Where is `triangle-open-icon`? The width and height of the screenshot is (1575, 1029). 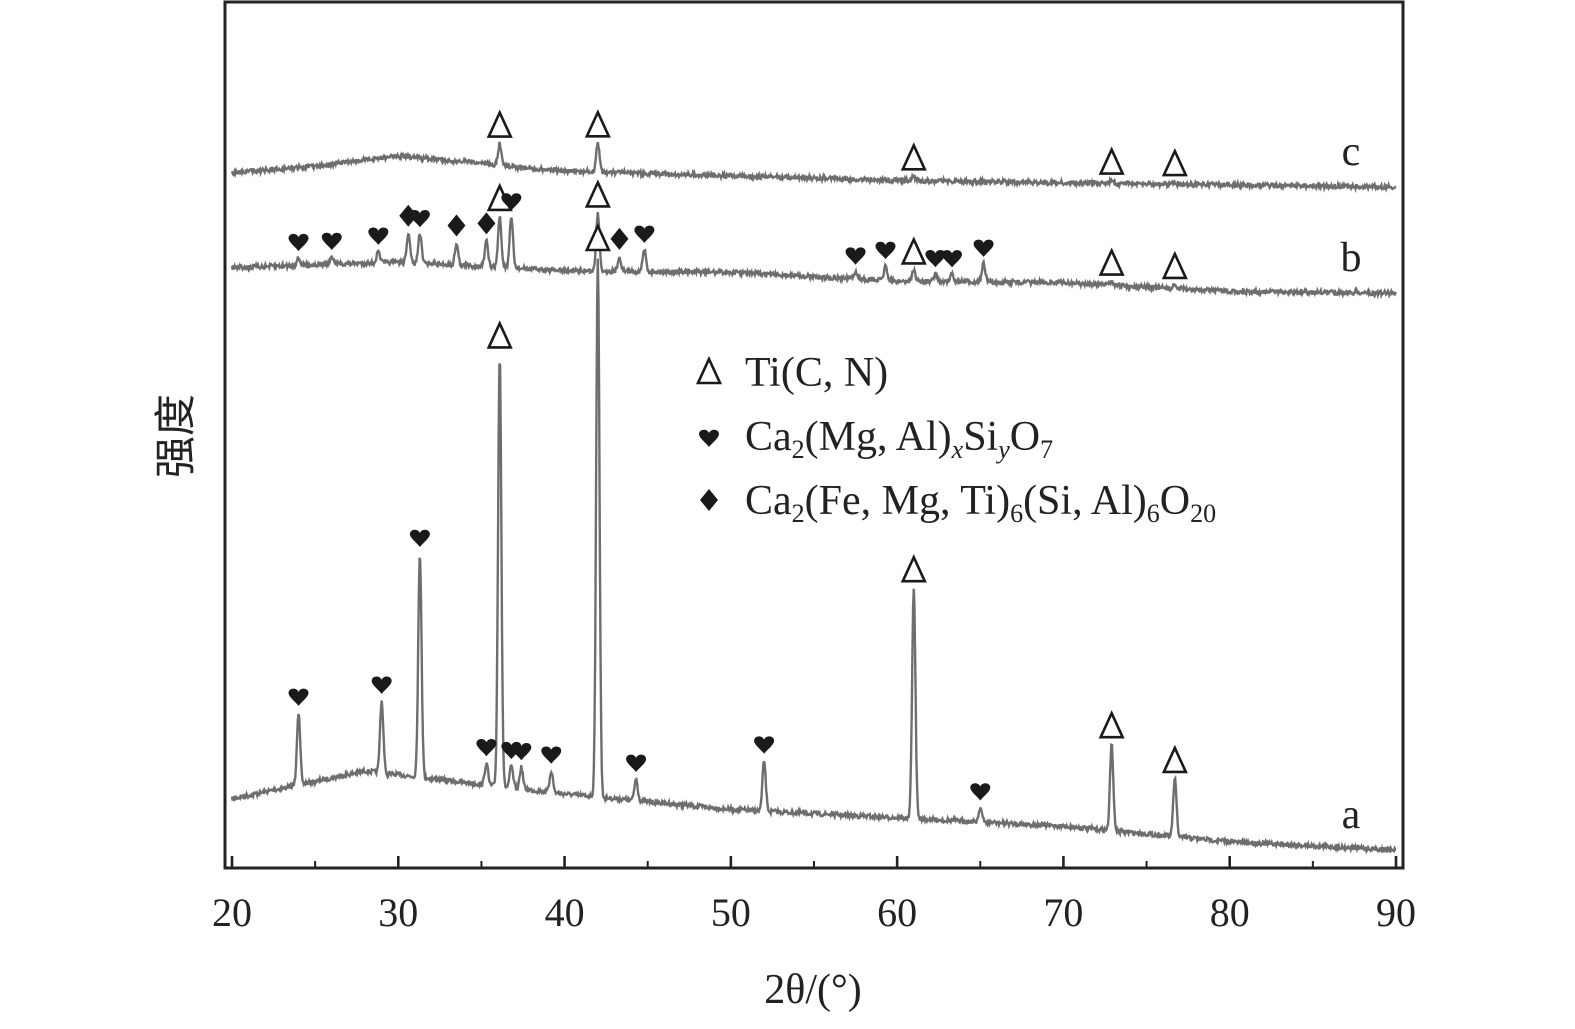 triangle-open-icon is located at coordinates (709, 370).